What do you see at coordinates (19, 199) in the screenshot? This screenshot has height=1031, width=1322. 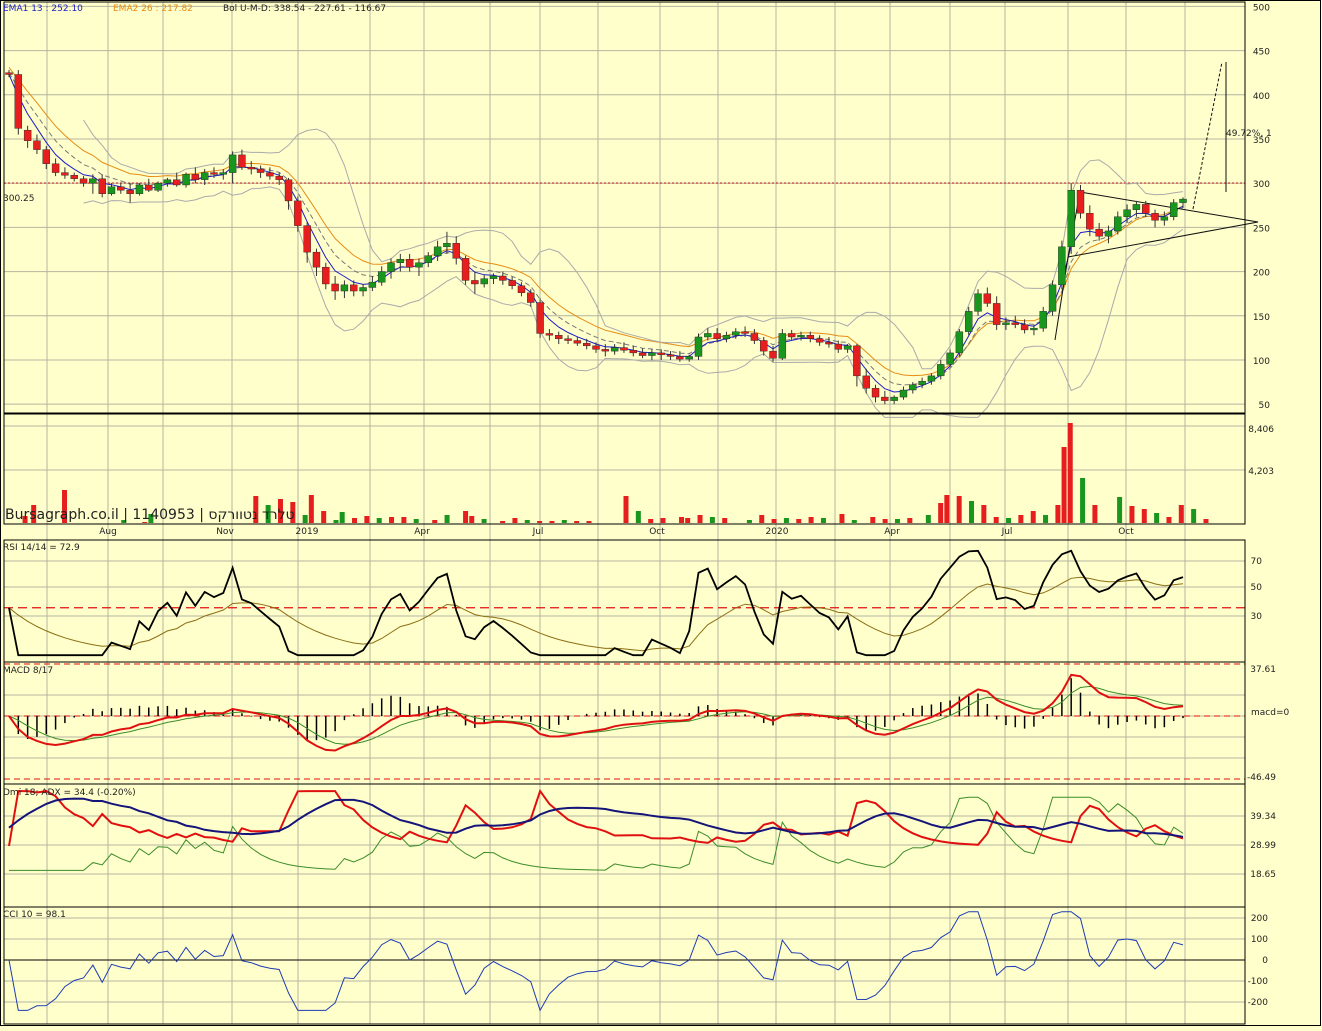 I see `reference-label: 300.25` at bounding box center [19, 199].